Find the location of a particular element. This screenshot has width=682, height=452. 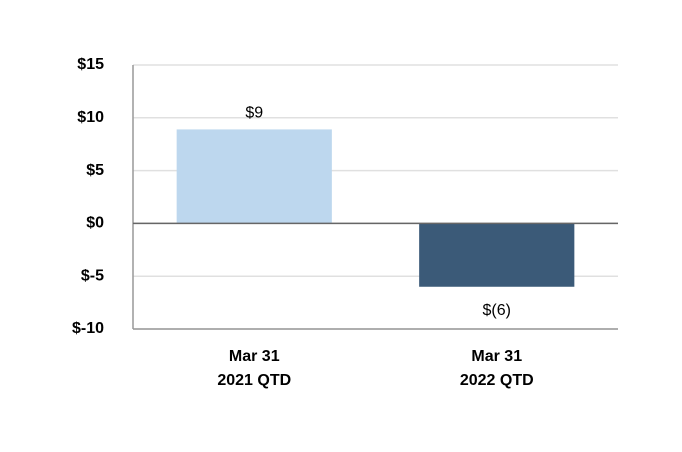

x-tick-label: Mar 31 2021 QTD is located at coordinates (254, 368).